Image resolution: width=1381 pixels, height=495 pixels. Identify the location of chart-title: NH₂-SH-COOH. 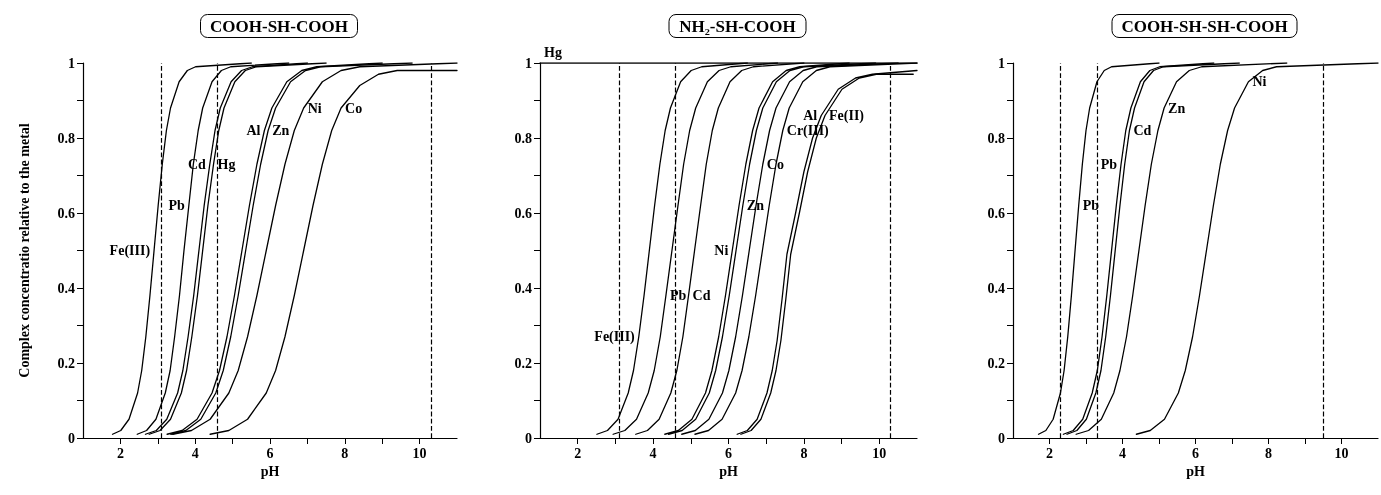
(737, 26).